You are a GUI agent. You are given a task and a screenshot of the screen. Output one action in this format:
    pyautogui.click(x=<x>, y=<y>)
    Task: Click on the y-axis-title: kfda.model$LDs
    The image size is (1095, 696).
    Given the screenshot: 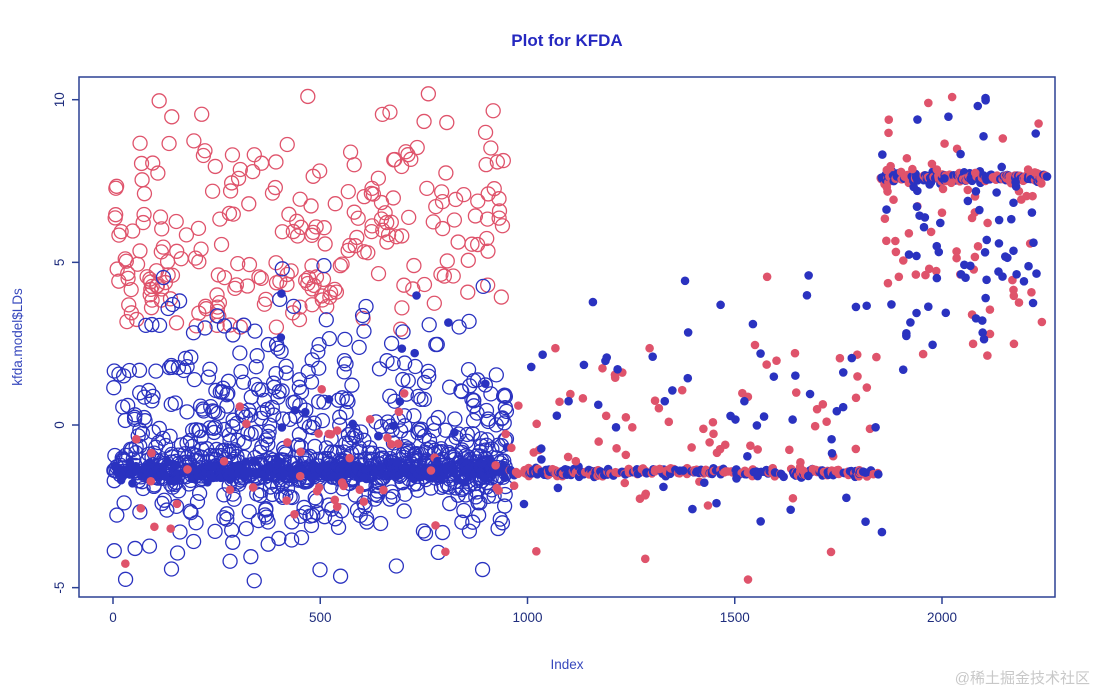 What is the action you would take?
    pyautogui.click(x=17, y=337)
    